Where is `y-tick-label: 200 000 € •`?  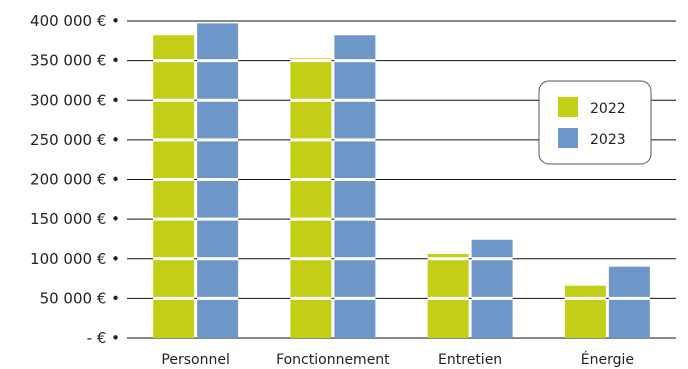
y-tick-label: 200 000 € • is located at coordinates (75, 180).